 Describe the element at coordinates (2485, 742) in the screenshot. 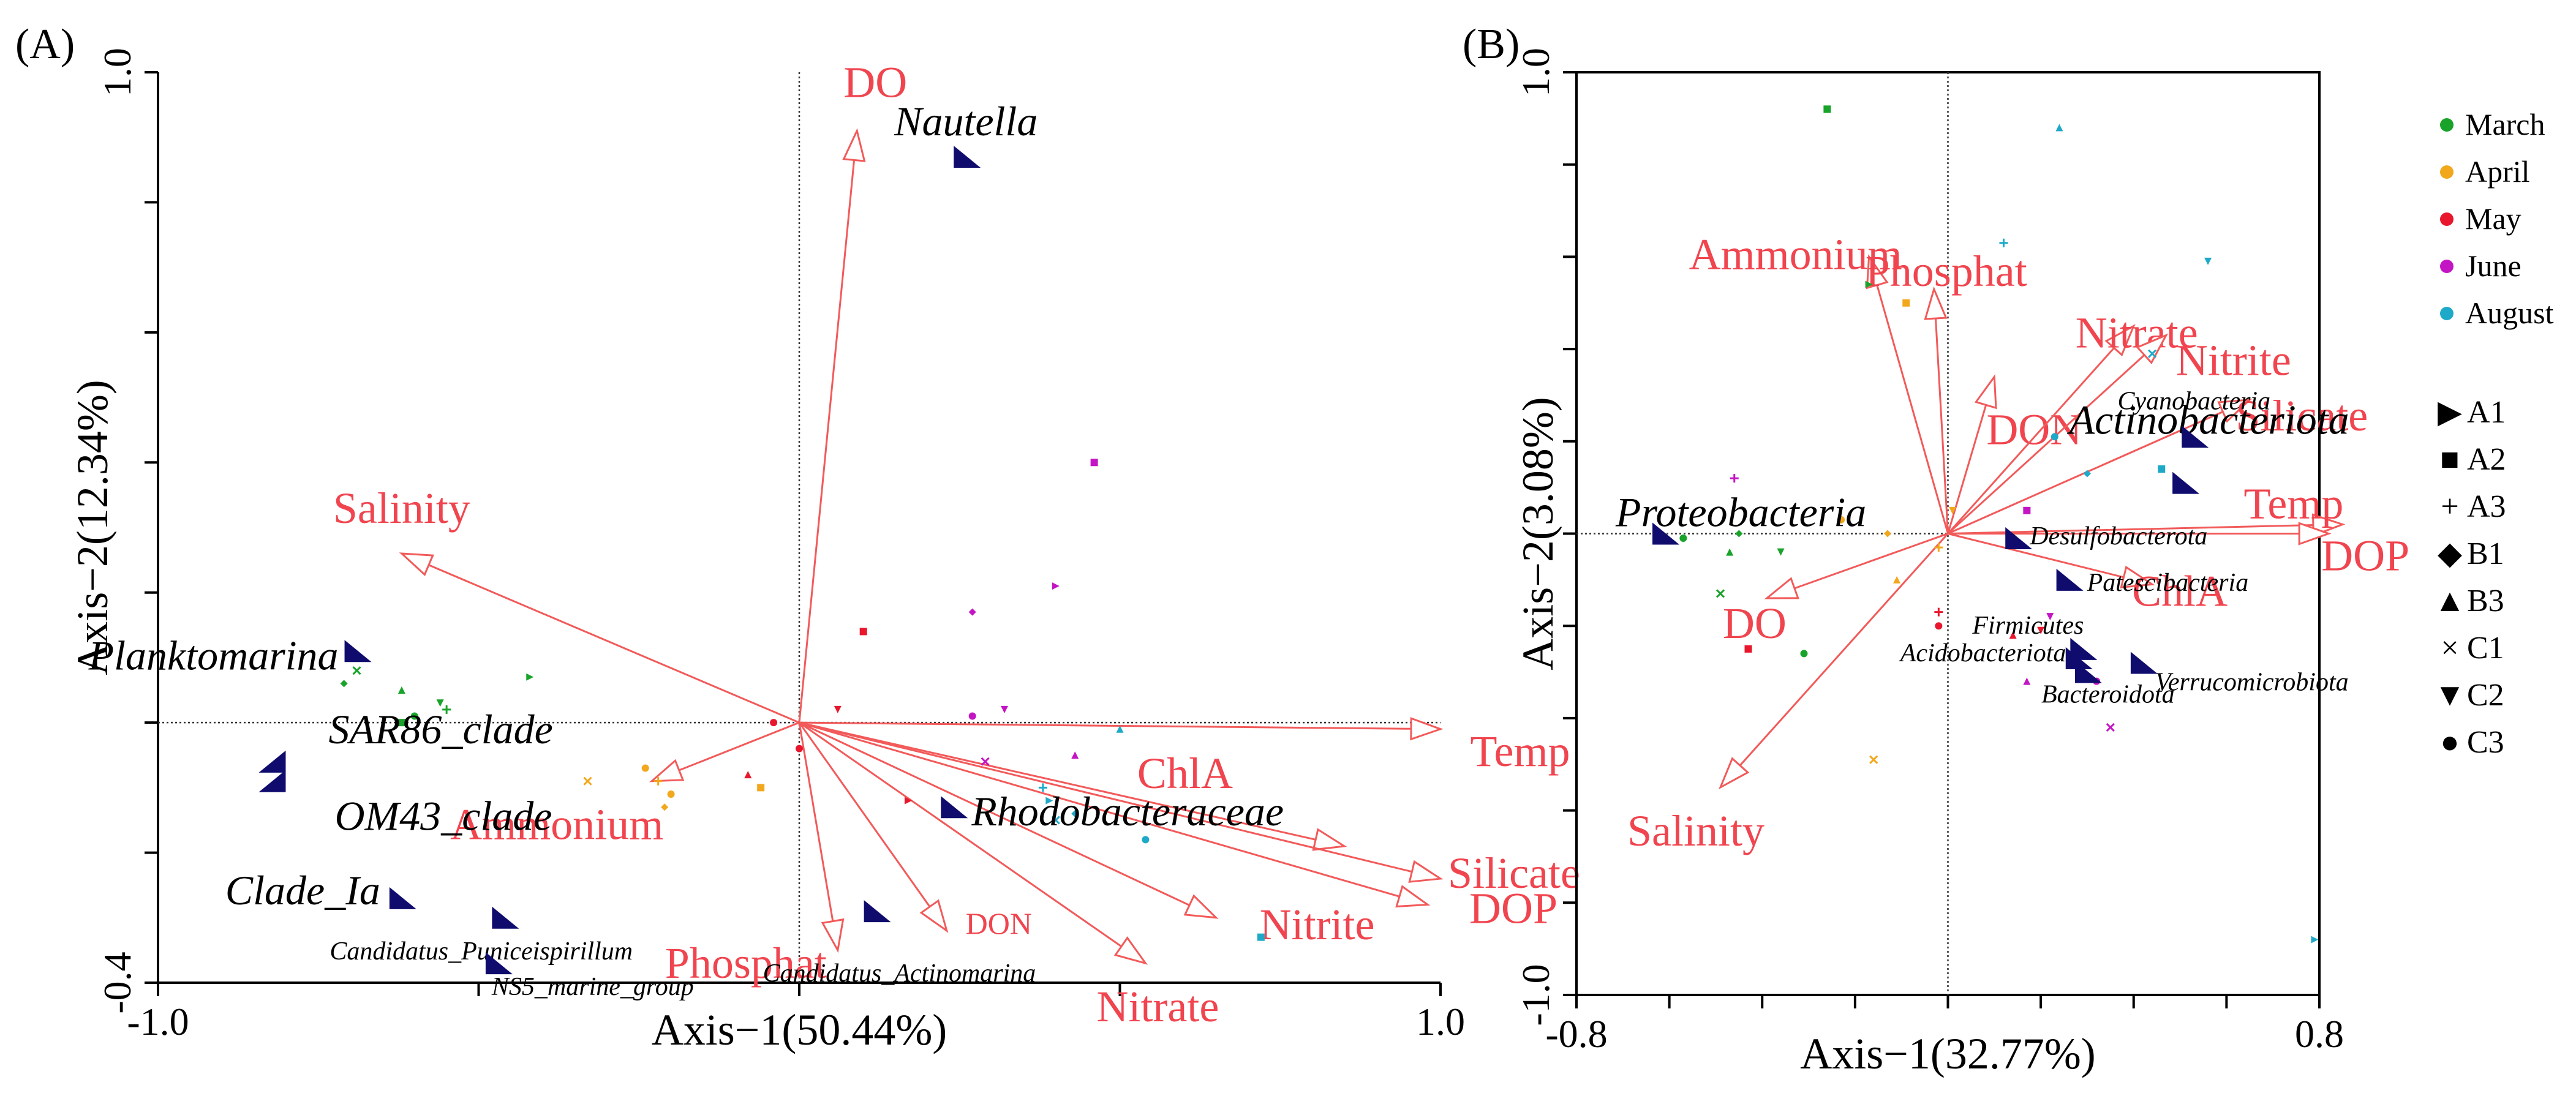

I see `legend-shape-label: C3` at that location.